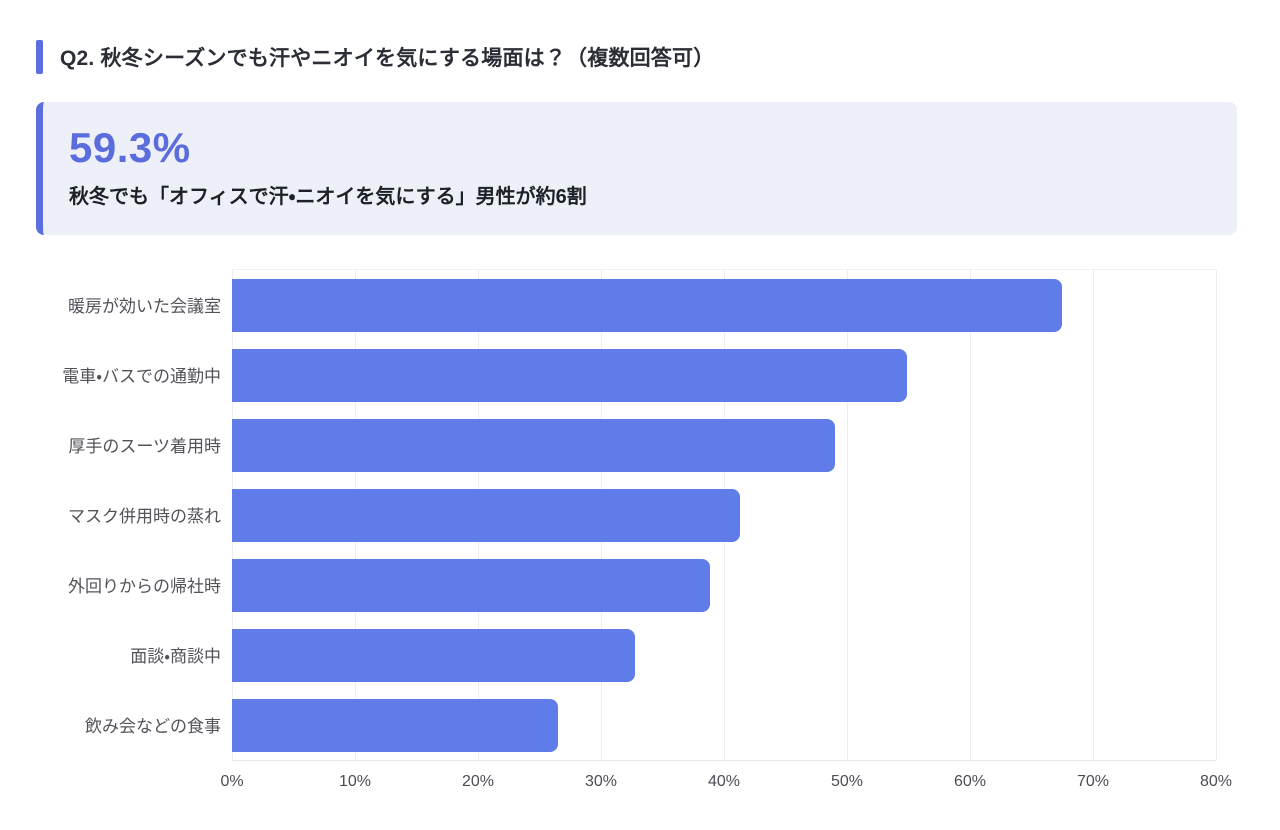 Image resolution: width=1280 pixels, height=830 pixels. Describe the element at coordinates (144, 516) in the screenshot. I see `category-label: マスク併用時の蒸れ` at that location.